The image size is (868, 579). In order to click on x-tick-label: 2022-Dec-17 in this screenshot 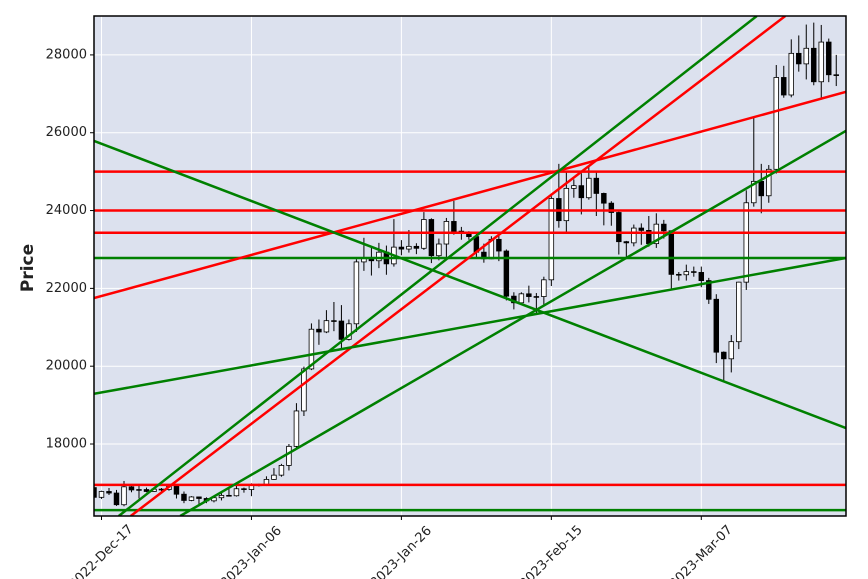, I will do `click(101, 550)`.